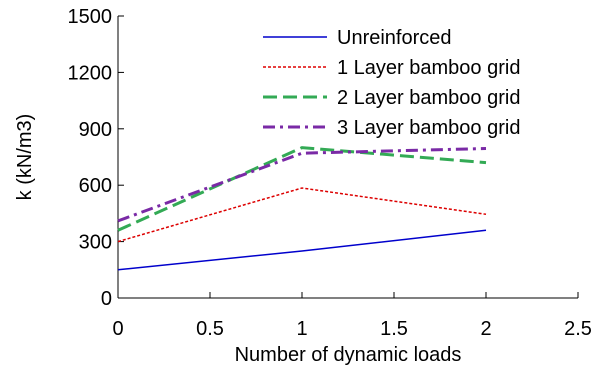 The image size is (602, 368). Describe the element at coordinates (428, 68) in the screenshot. I see `legend-label-2: 1 Layer bamboo grid` at that location.